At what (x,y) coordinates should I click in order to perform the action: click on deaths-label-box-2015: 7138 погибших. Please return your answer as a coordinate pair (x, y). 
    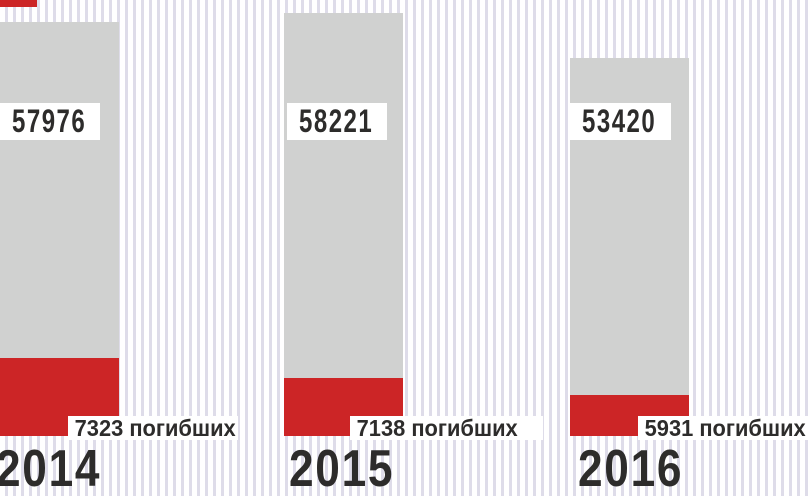
    Looking at the image, I should click on (446, 428).